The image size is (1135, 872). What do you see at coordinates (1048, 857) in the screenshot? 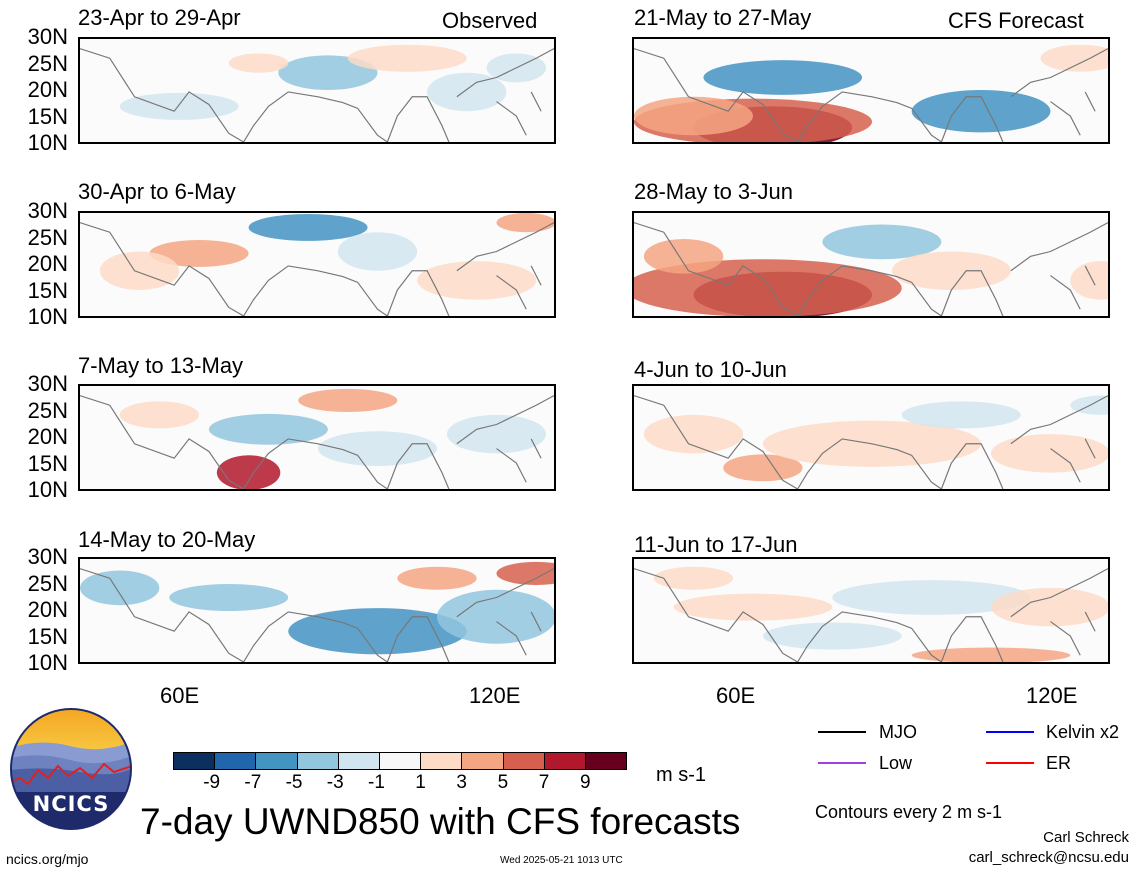
I see `author-email: carl_schreck@ncsu.edu` at bounding box center [1048, 857].